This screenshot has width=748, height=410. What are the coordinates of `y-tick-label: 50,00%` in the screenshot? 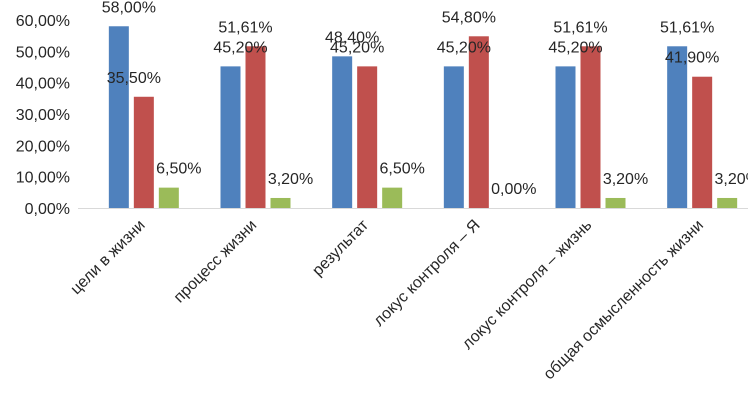 It's located at (43, 52).